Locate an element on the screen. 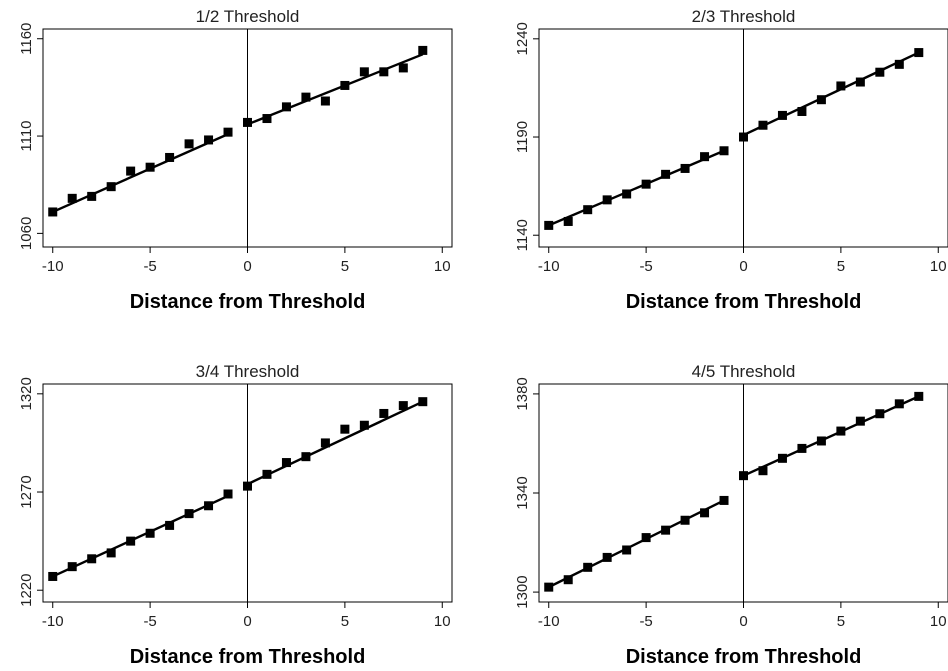 This screenshot has height=671, width=948. y-tick-label: 1190 is located at coordinates (522, 137).